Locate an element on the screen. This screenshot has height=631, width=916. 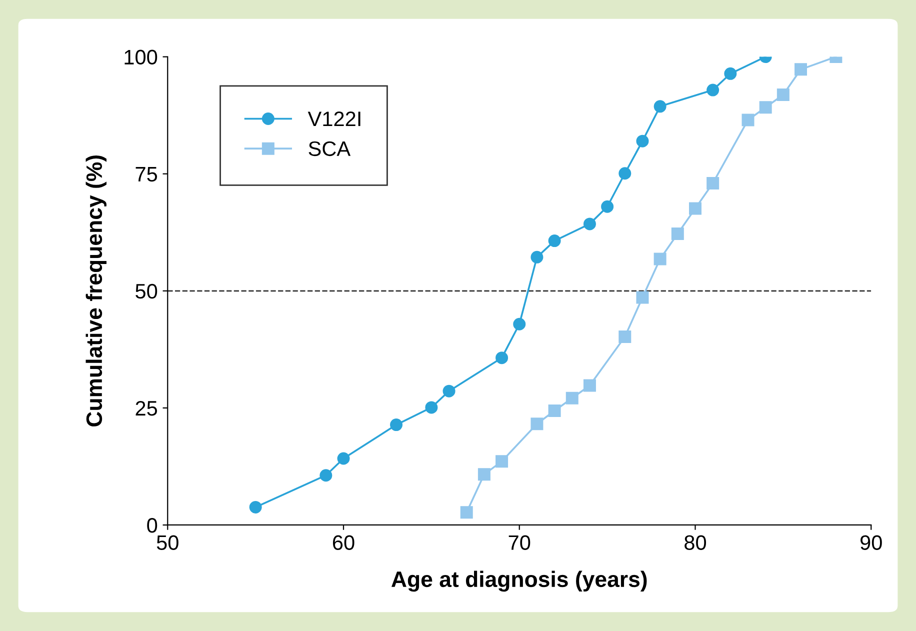
x-tick-label: 80 is located at coordinates (695, 542).